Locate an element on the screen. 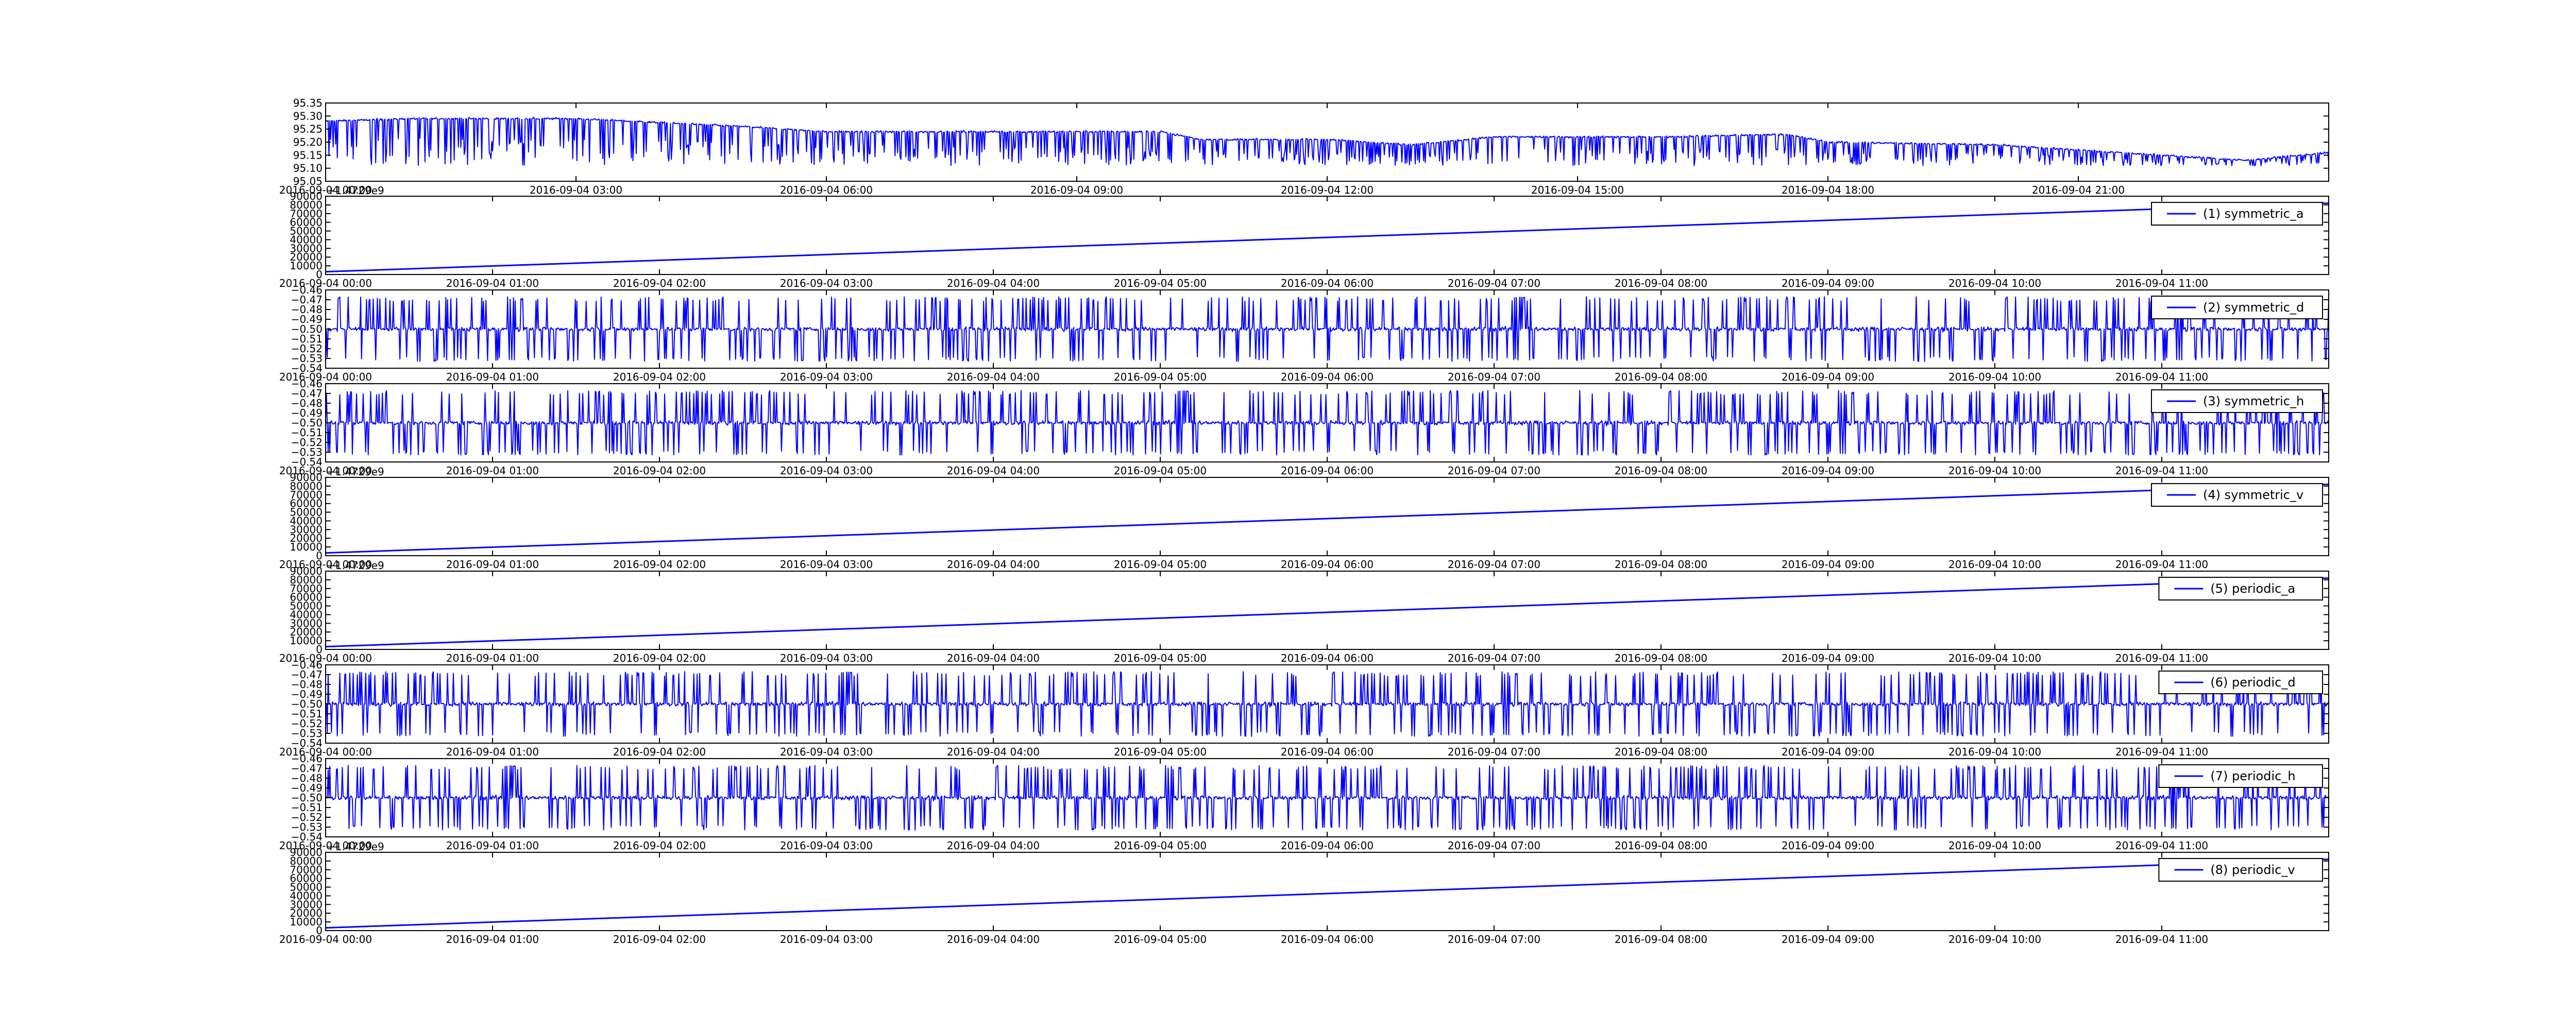 The image size is (2576, 1030). legend-label: (7) periodic_h is located at coordinates (2252, 776).